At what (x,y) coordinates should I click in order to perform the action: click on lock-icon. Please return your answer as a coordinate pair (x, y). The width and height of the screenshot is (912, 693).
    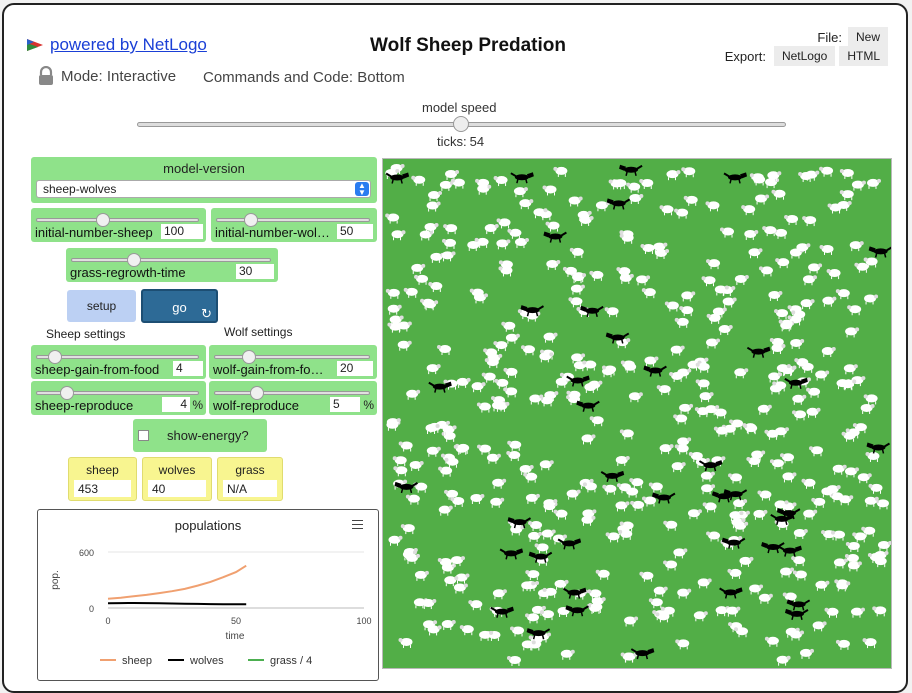
    Looking at the image, I should click on (46, 76).